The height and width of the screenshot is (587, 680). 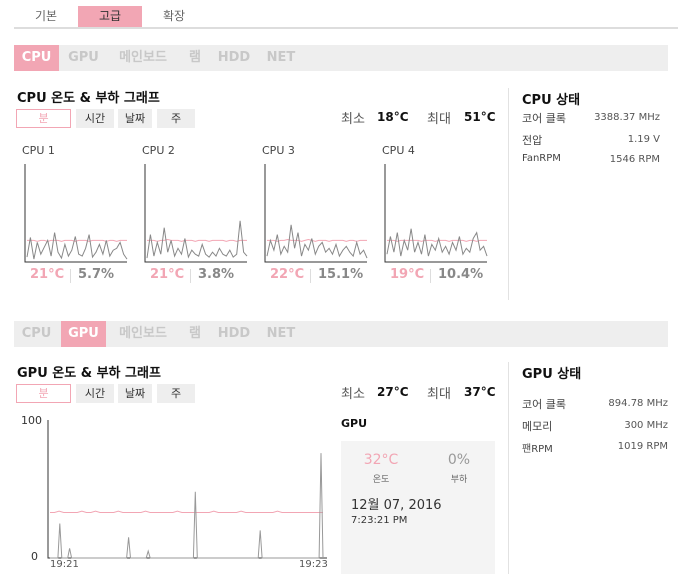 I want to click on cpu-fan-value: 1546 RPM, so click(x=634, y=159).